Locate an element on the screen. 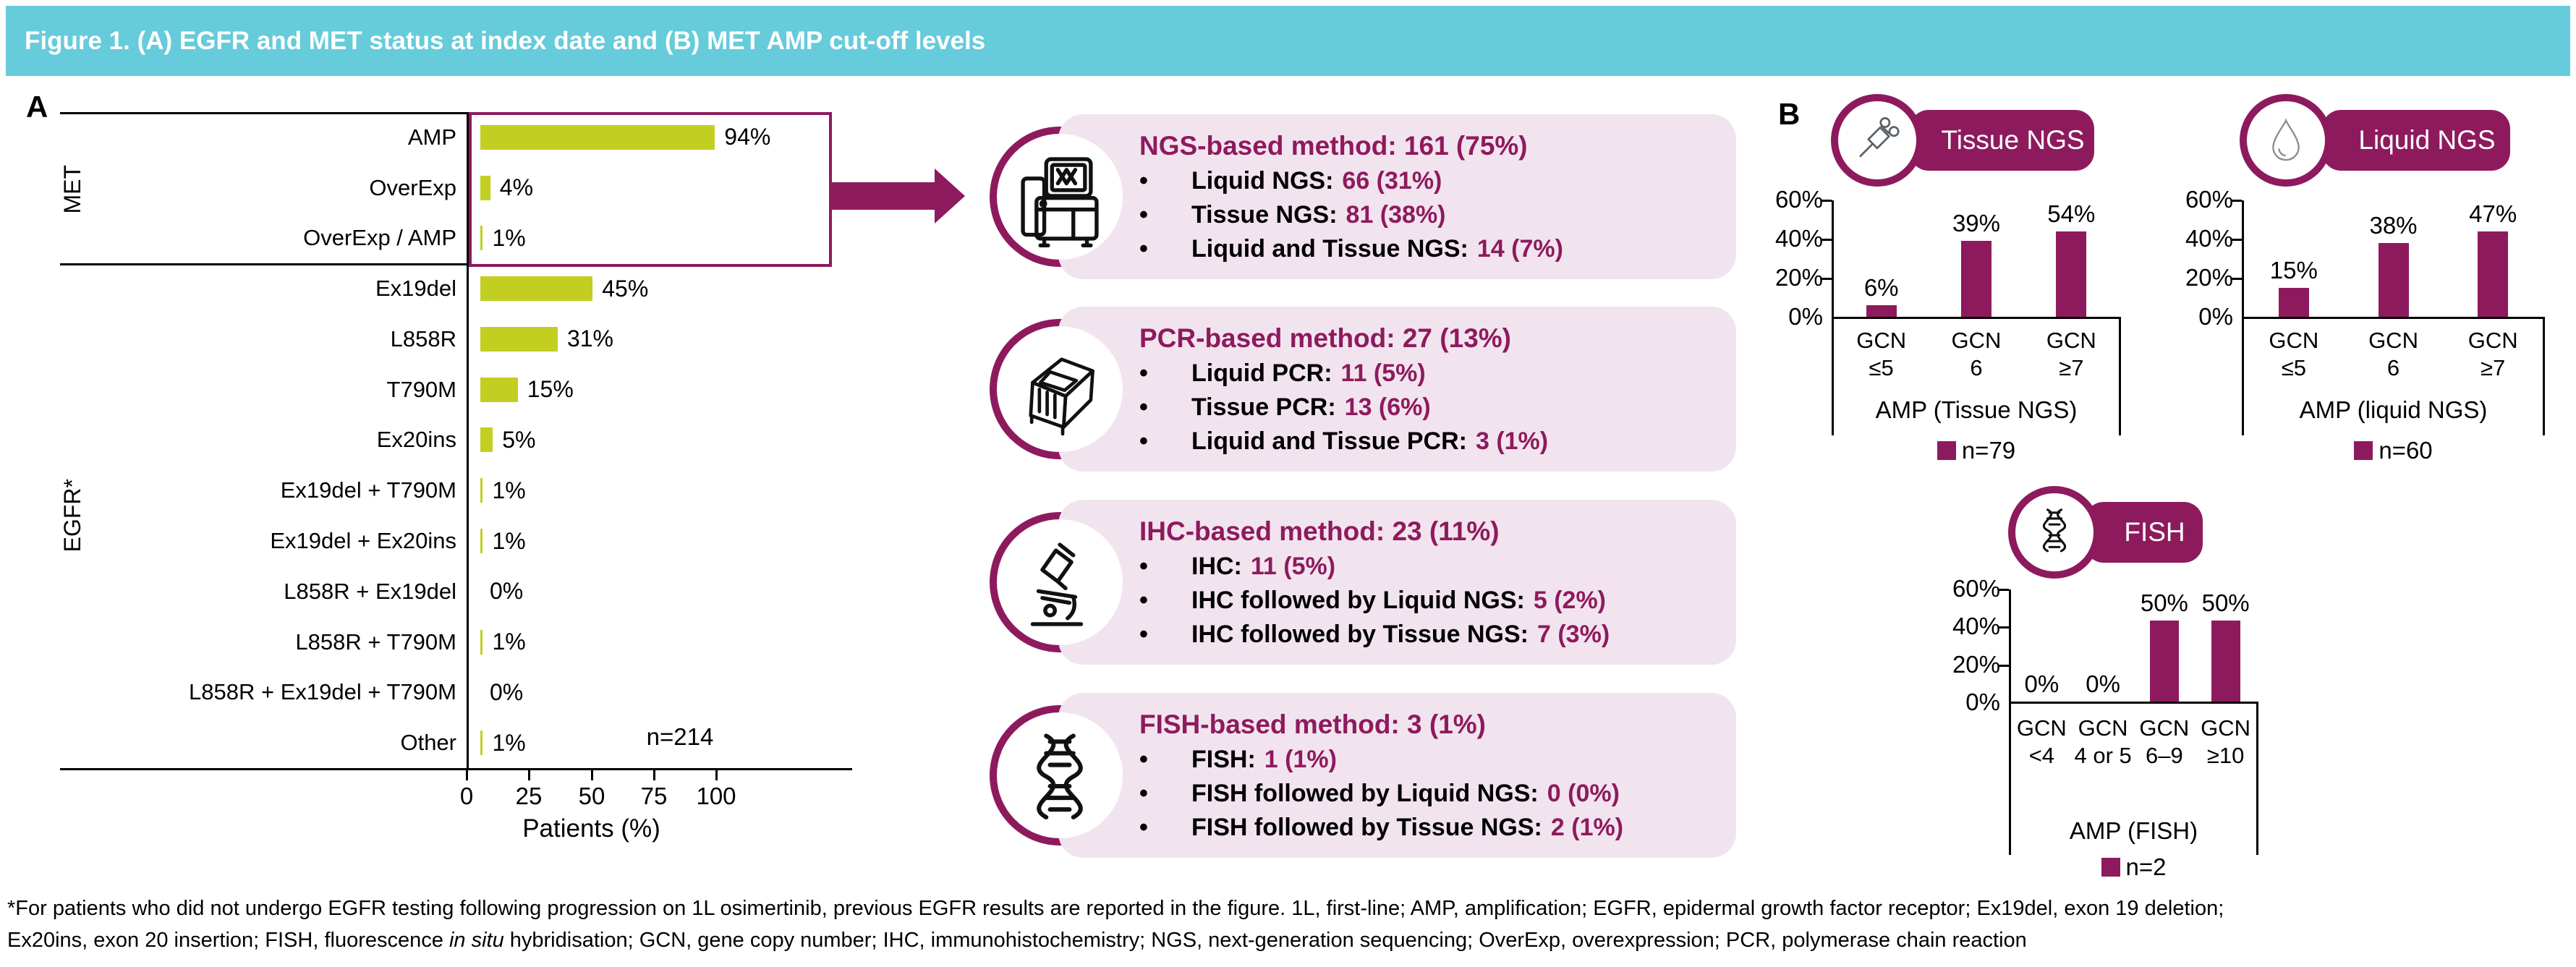 This screenshot has width=2576, height=967. bar-slot: 6% is located at coordinates (1881, 258).